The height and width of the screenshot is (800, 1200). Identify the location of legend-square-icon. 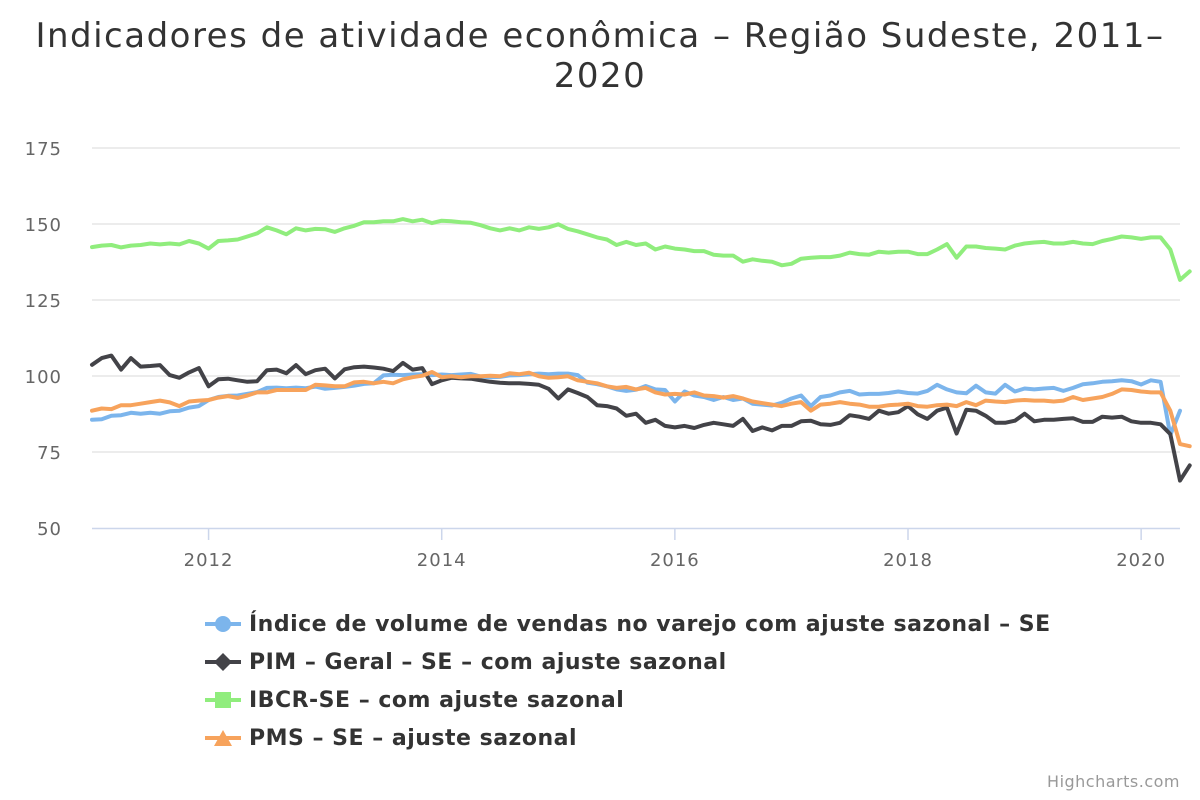
(223, 700).